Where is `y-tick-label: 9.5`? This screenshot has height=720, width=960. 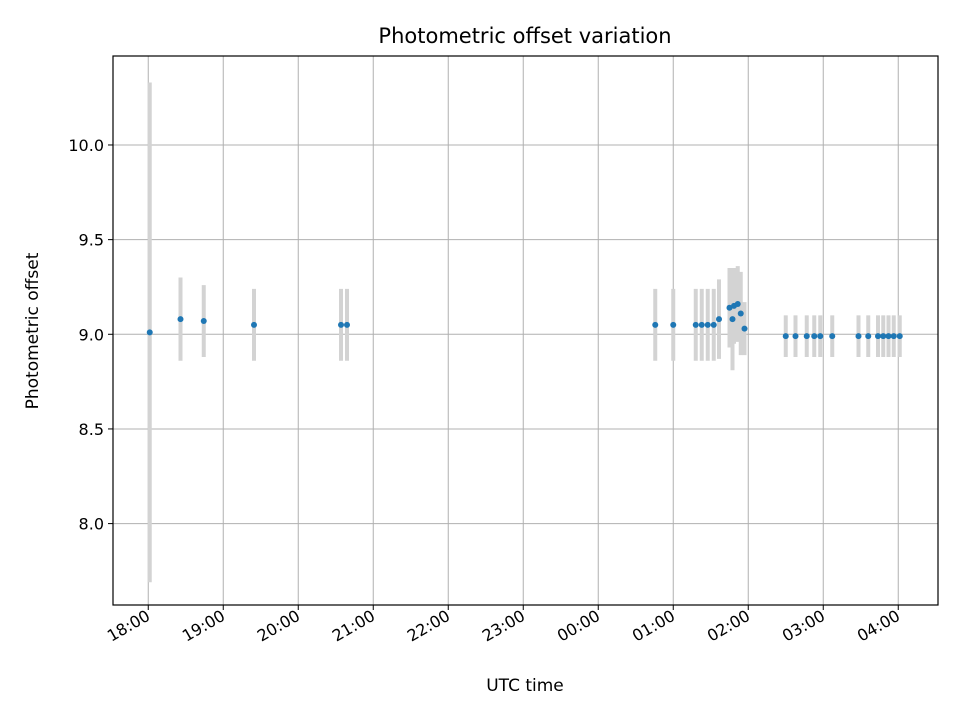
y-tick-label: 9.5 is located at coordinates (91, 240).